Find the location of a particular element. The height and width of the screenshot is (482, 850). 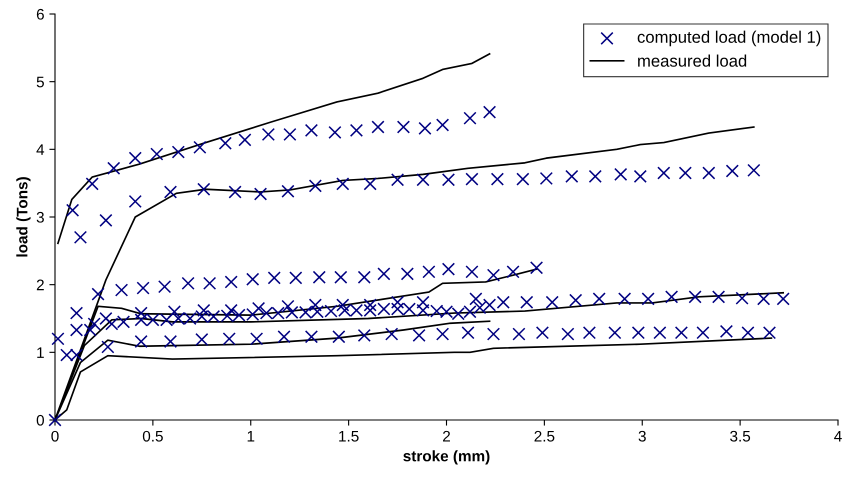

y-tick-label: 5 is located at coordinates (40, 82).